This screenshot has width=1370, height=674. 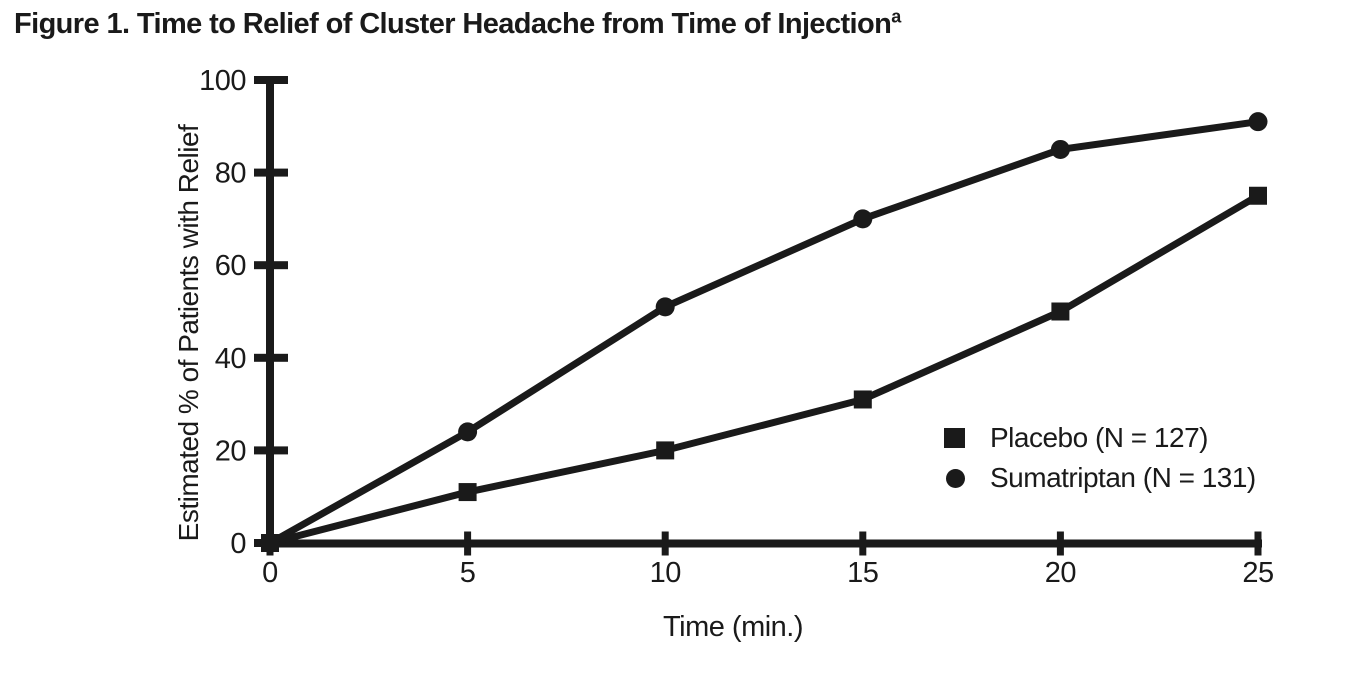 What do you see at coordinates (270, 573) in the screenshot?
I see `x-axis-tick-label: 0` at bounding box center [270, 573].